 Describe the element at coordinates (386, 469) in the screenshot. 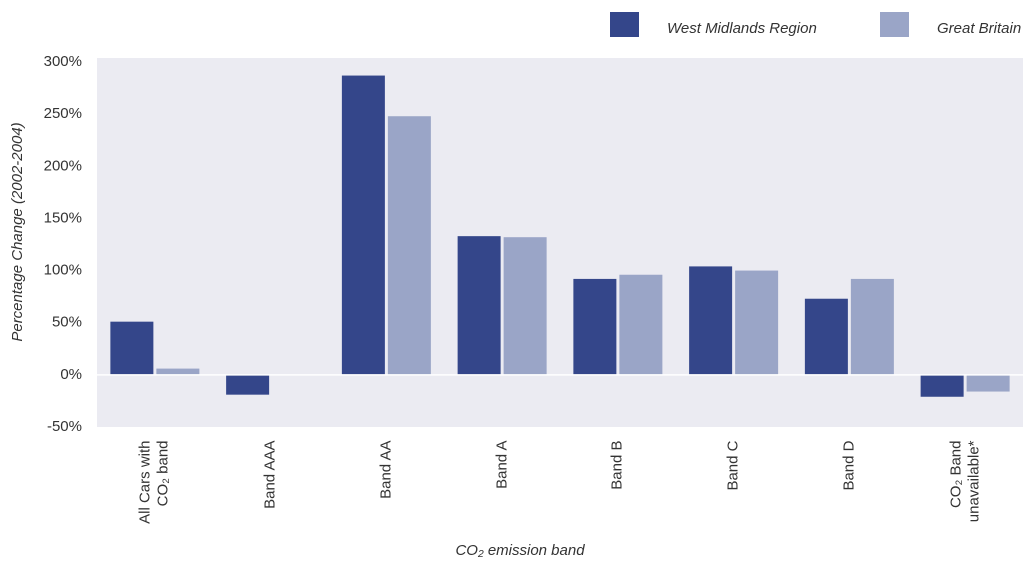

I see `x-tick-label: Band AA` at that location.